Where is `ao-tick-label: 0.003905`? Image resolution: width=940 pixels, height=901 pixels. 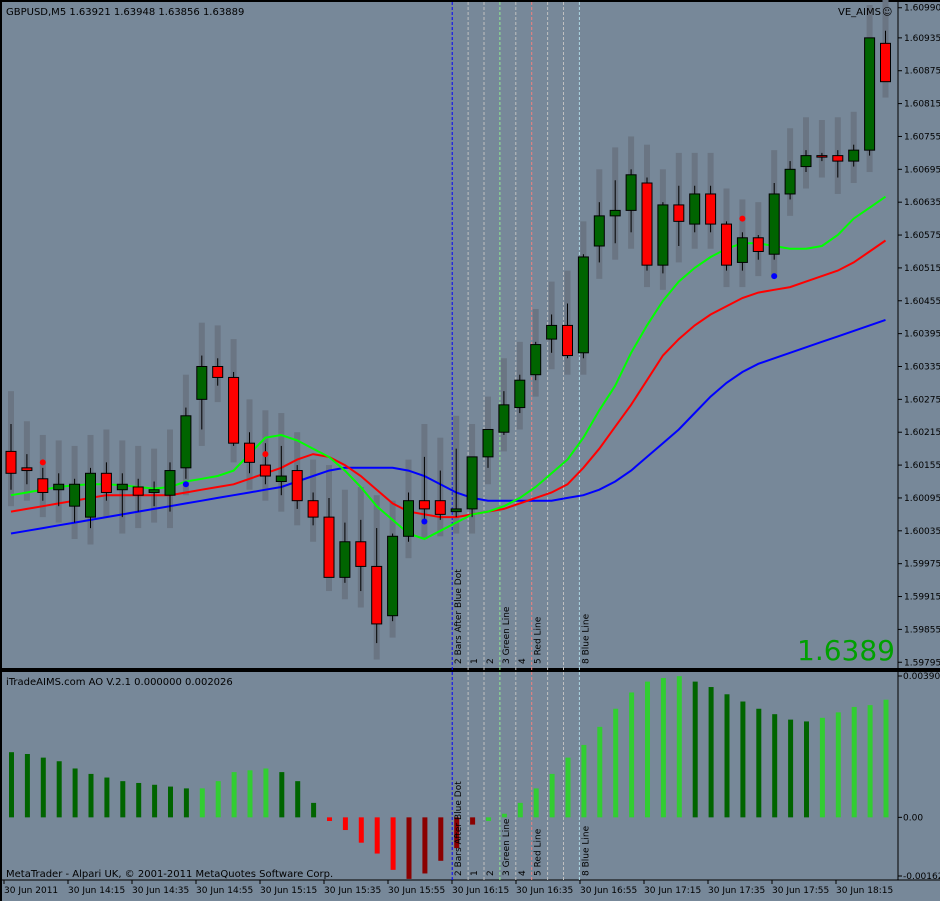
ao-tick-label: 0.003905 is located at coordinates (921, 677).